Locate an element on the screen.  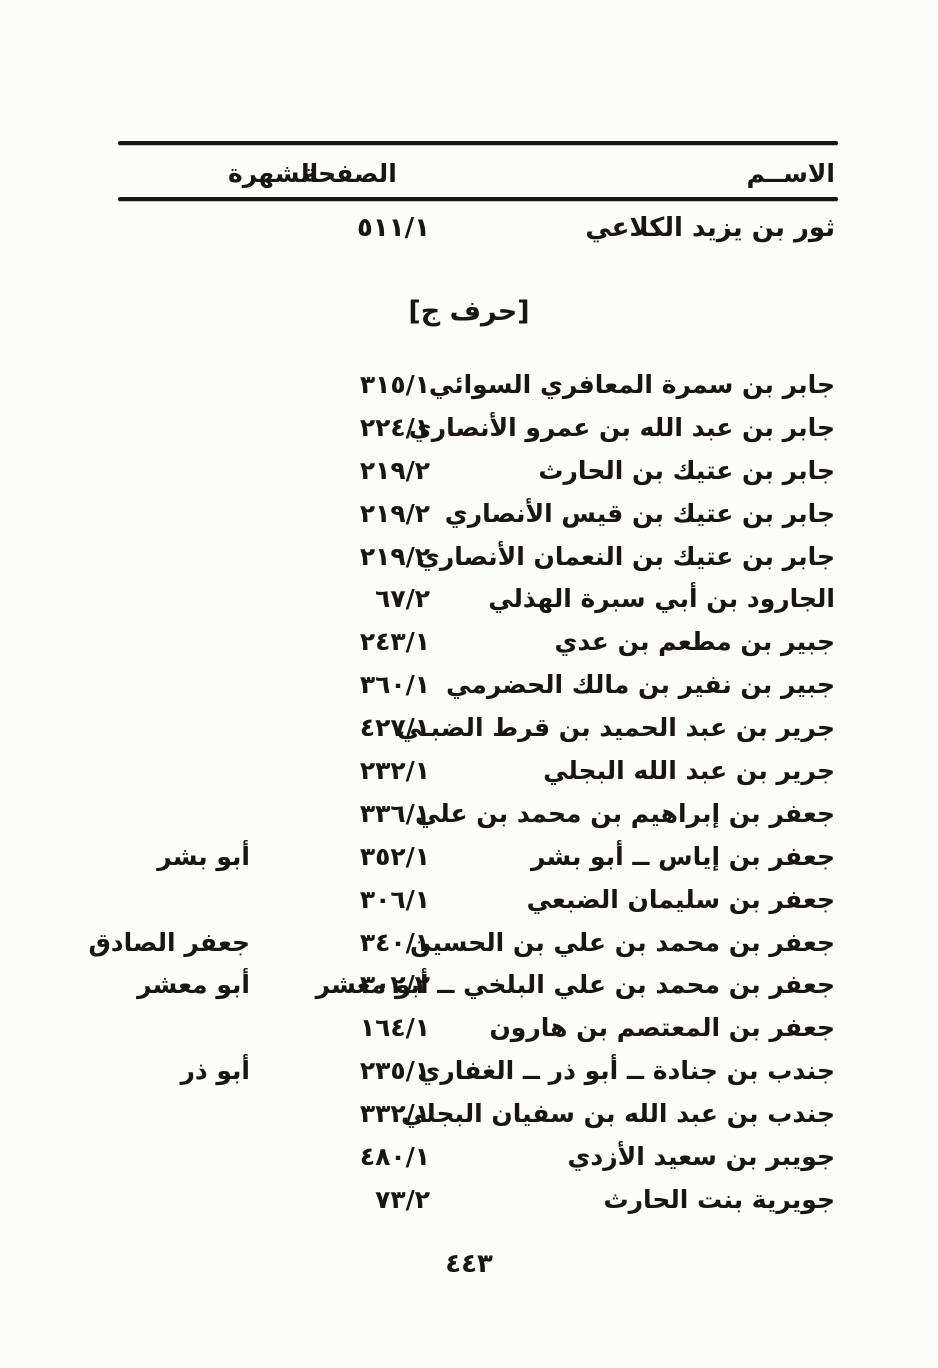
entry-page-ref: ٣٣٢/١ is located at coordinates (394, 1114).